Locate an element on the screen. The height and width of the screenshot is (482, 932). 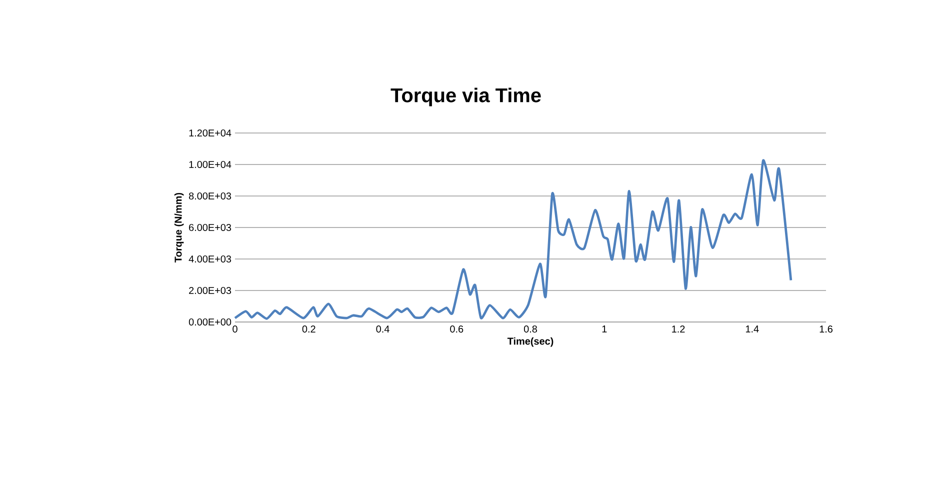
y-tick-label: 2.00E+03 is located at coordinates (210, 290).